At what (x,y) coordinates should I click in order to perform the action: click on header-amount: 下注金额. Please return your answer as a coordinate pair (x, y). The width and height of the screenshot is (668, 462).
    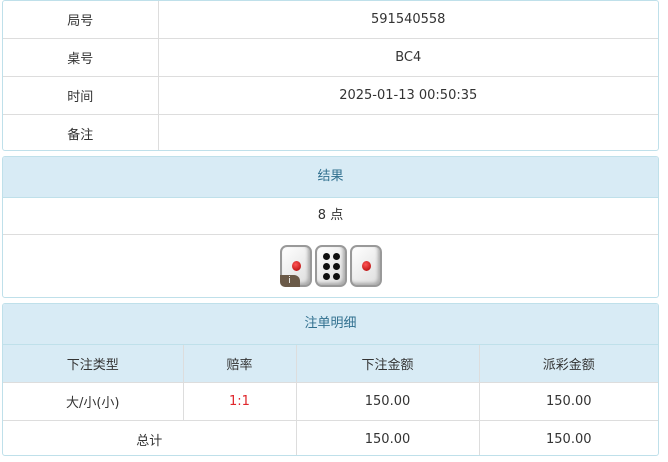
    Looking at the image, I should click on (387, 364).